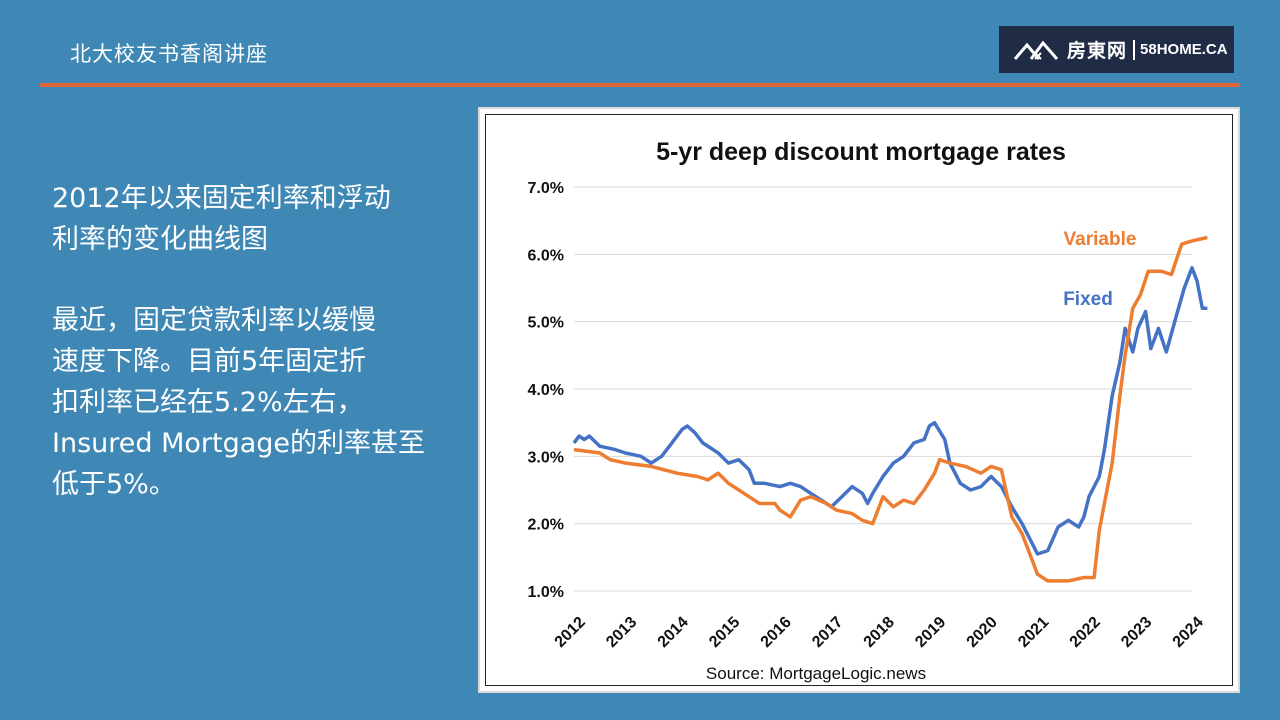  What do you see at coordinates (214, 320) in the screenshot?
I see `body-line: 最近，固定贷款利率以缓慢` at bounding box center [214, 320].